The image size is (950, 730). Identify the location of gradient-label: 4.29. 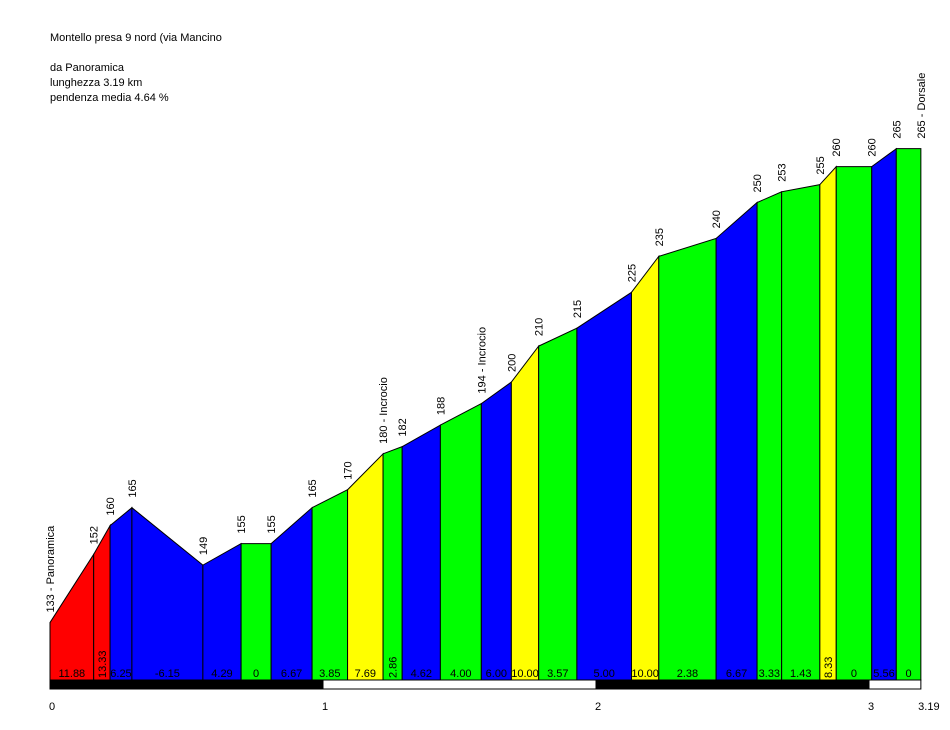
(221, 674).